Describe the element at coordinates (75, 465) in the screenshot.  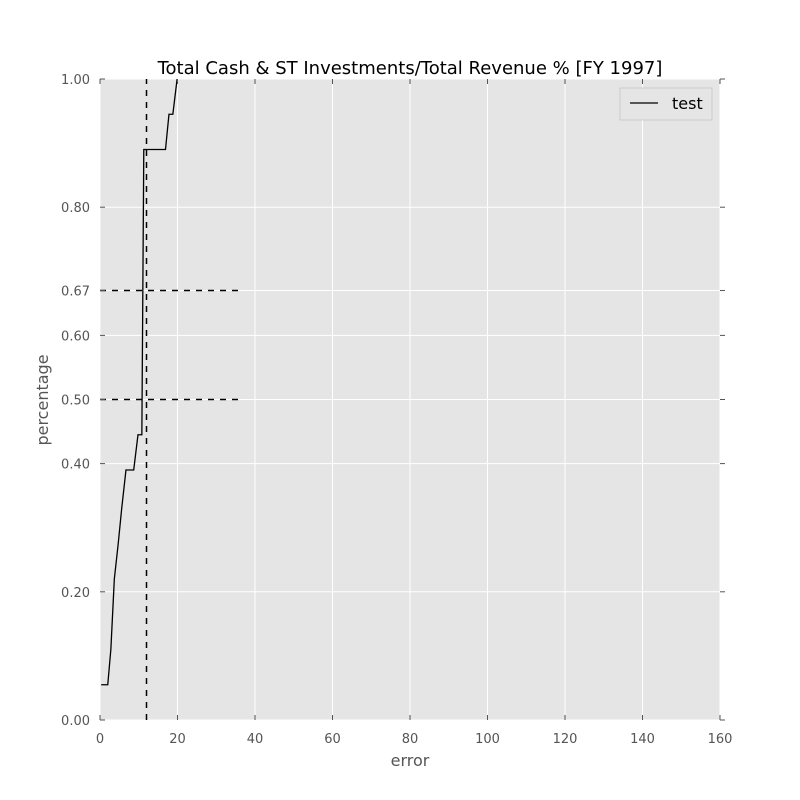
I see `y-tick-label: 0.40` at that location.